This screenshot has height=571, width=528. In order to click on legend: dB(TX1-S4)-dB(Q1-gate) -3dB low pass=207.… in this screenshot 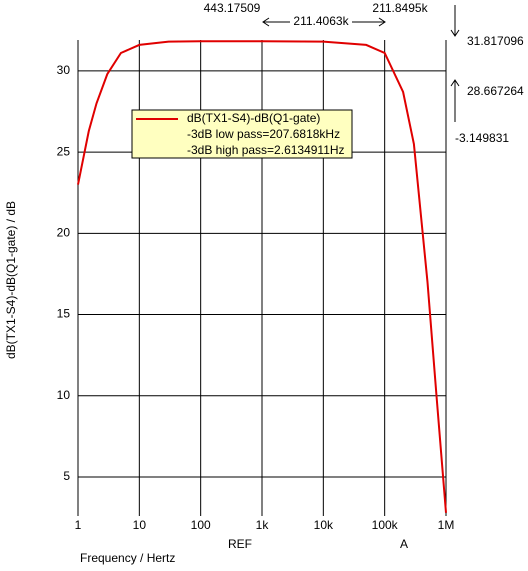, I will do `click(242, 134)`.